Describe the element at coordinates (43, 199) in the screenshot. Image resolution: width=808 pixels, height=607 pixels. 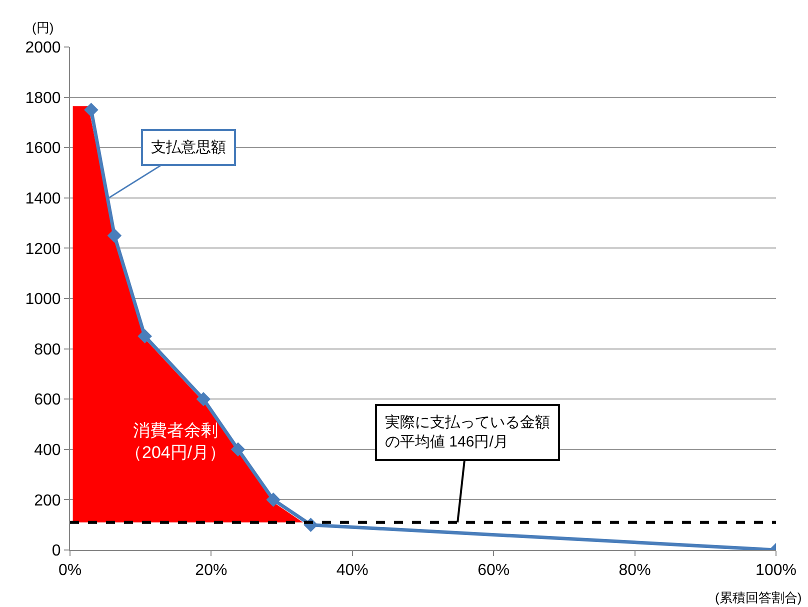
I see `y-tick-label: 1400` at that location.